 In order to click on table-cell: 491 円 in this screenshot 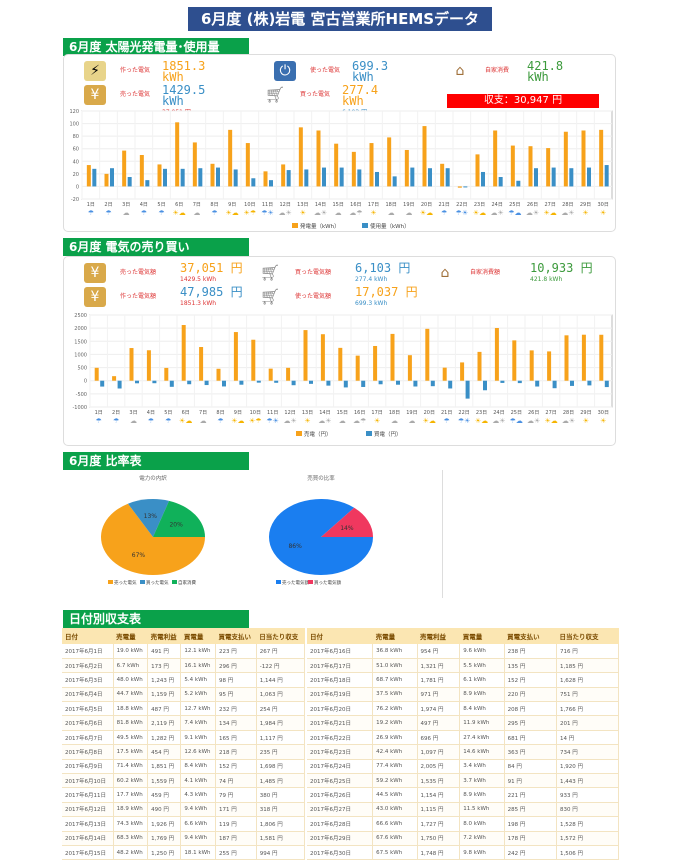, I will do `click(164, 651)`.